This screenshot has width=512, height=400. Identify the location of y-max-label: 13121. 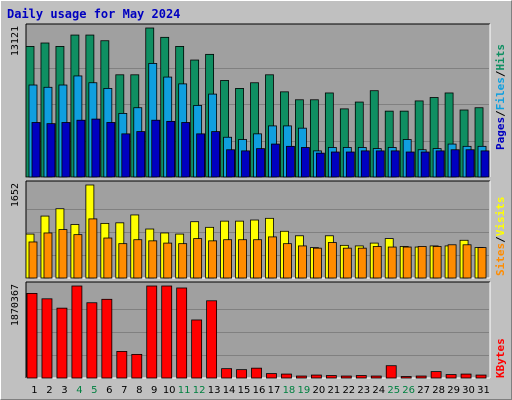
(15, 41).